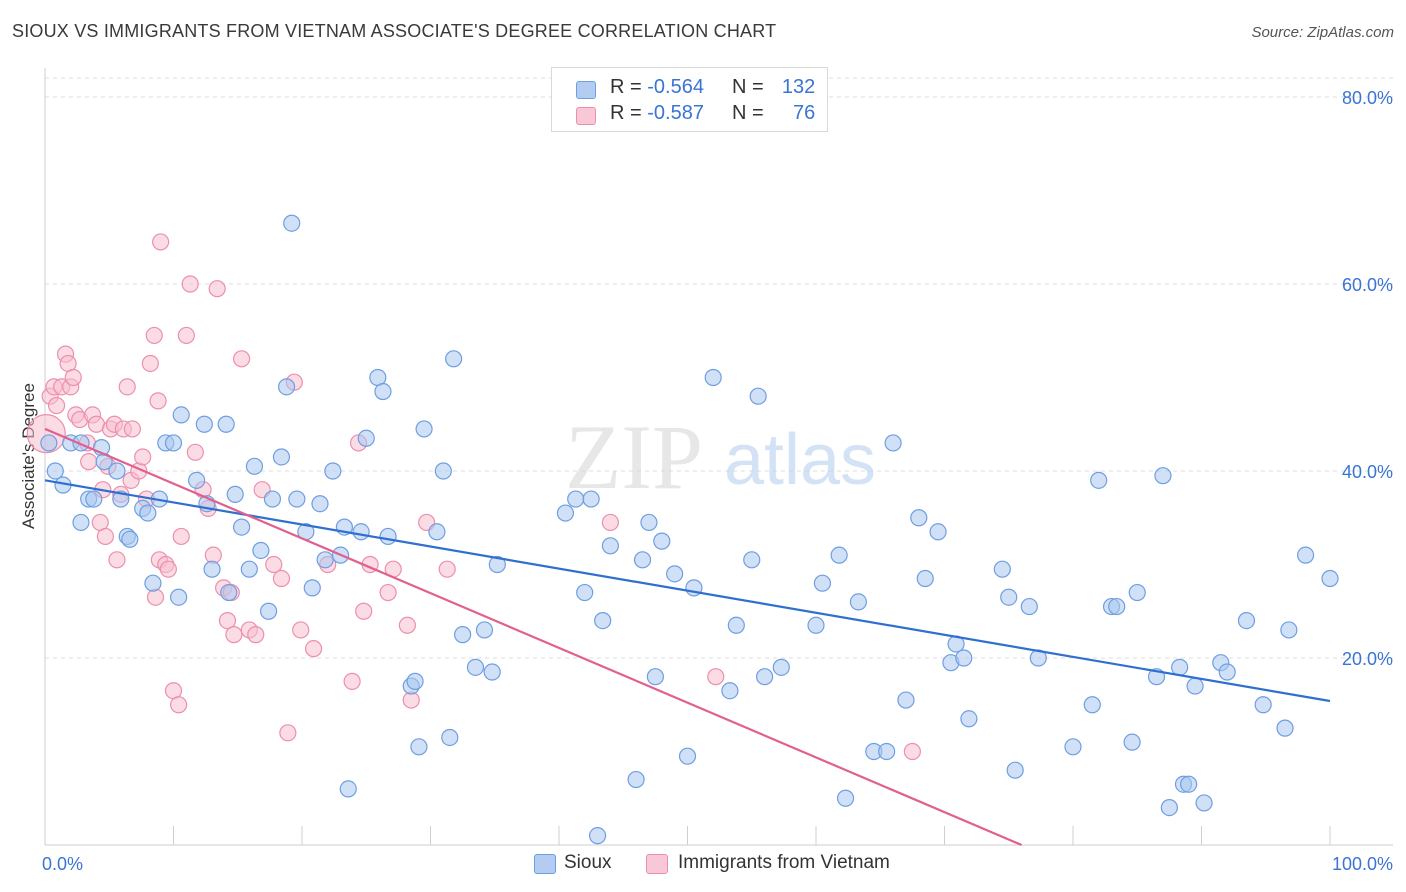 Image resolution: width=1406 pixels, height=892 pixels. What do you see at coordinates (545, 864) in the screenshot?
I see `legend-swatch-sioux` at bounding box center [545, 864].